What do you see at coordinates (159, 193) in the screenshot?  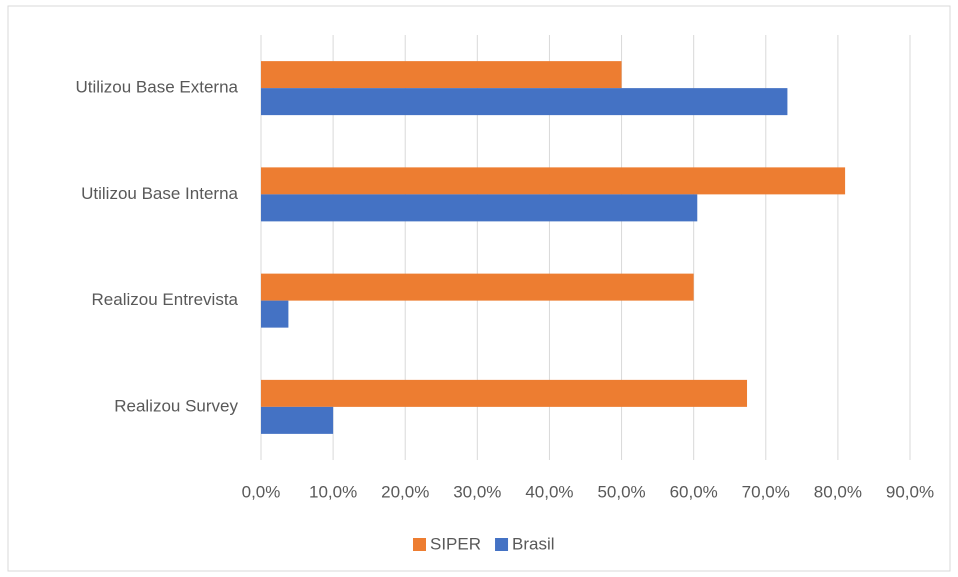 I see `y-tick-label: Utilizou Base Interna` at bounding box center [159, 193].